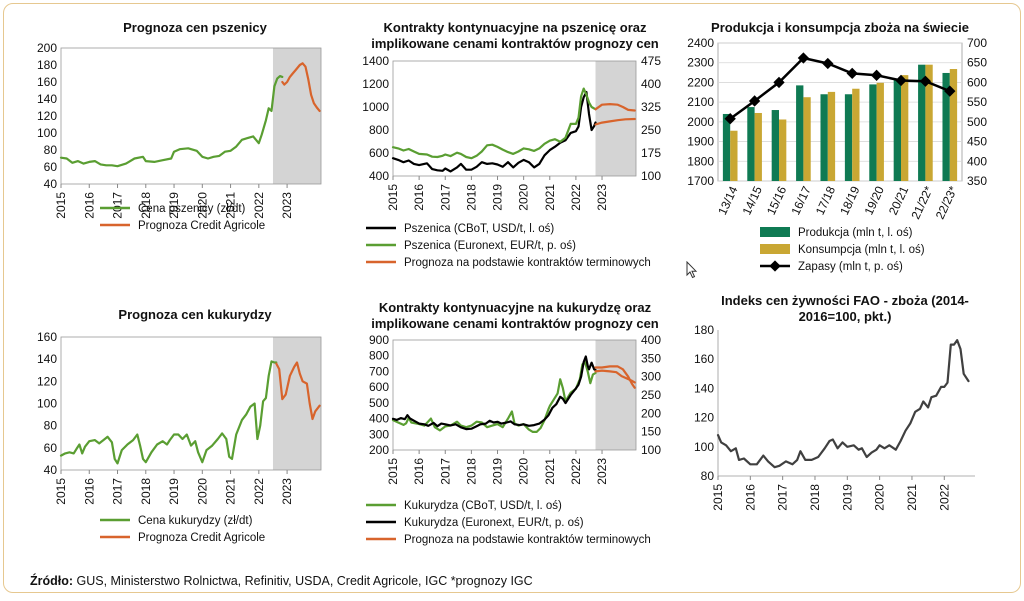 This screenshot has height=601, width=1024. Describe the element at coordinates (651, 377) in the screenshot. I see `y2-tick-label: 300` at that location.